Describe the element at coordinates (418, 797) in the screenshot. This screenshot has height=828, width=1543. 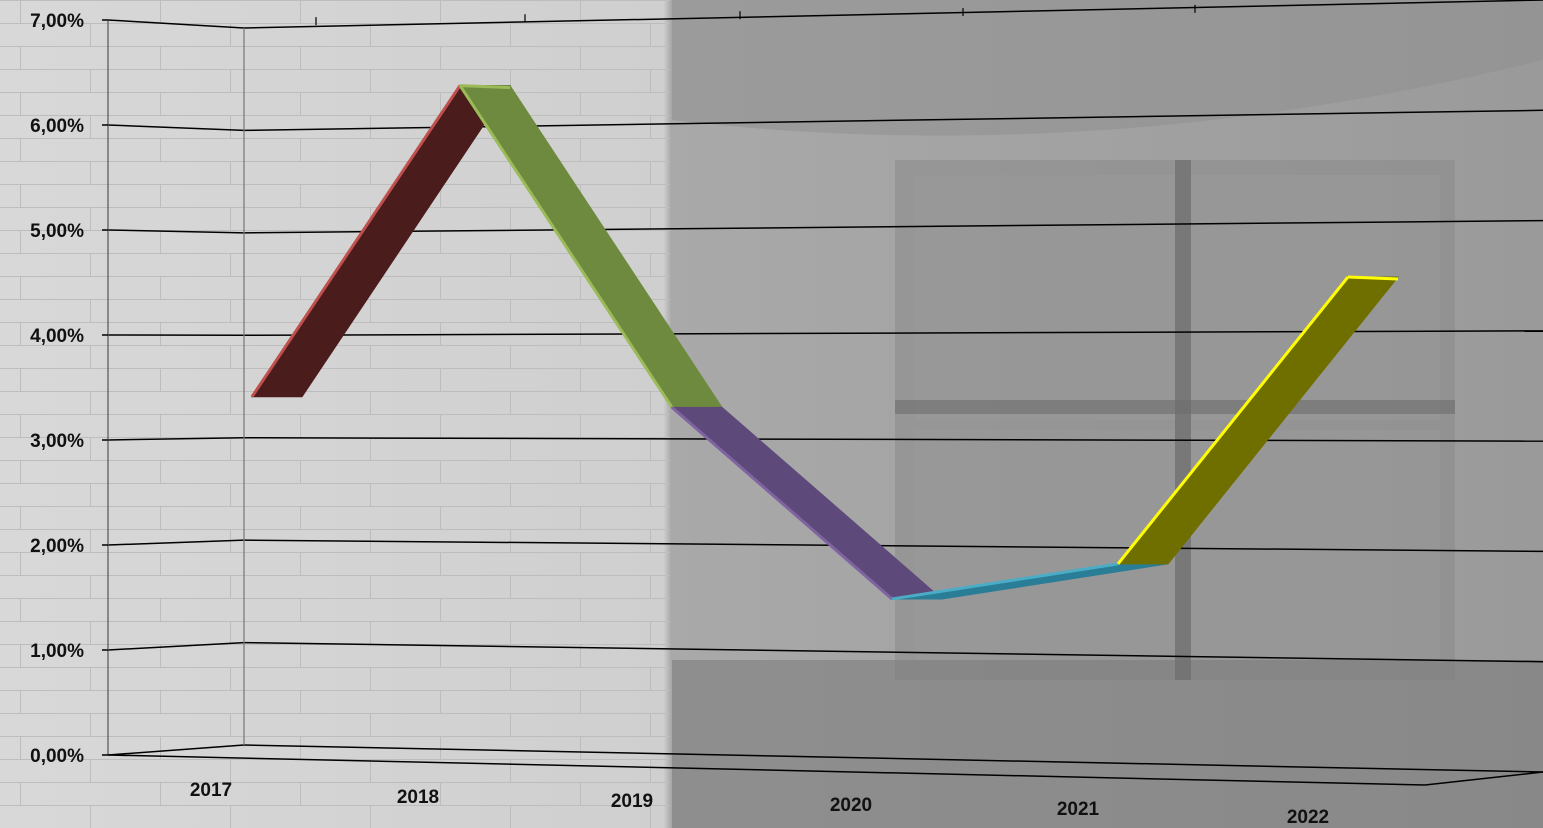
I see `x-tick-label: 2018` at that location.